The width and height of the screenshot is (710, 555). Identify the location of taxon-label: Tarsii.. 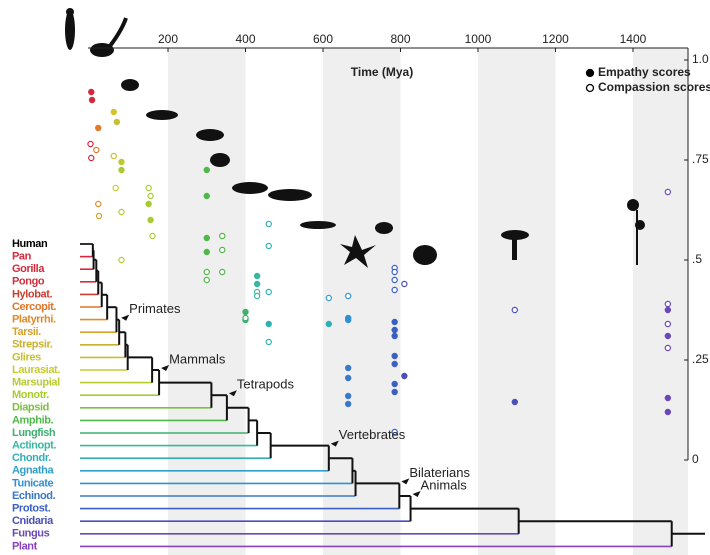
(26, 332).